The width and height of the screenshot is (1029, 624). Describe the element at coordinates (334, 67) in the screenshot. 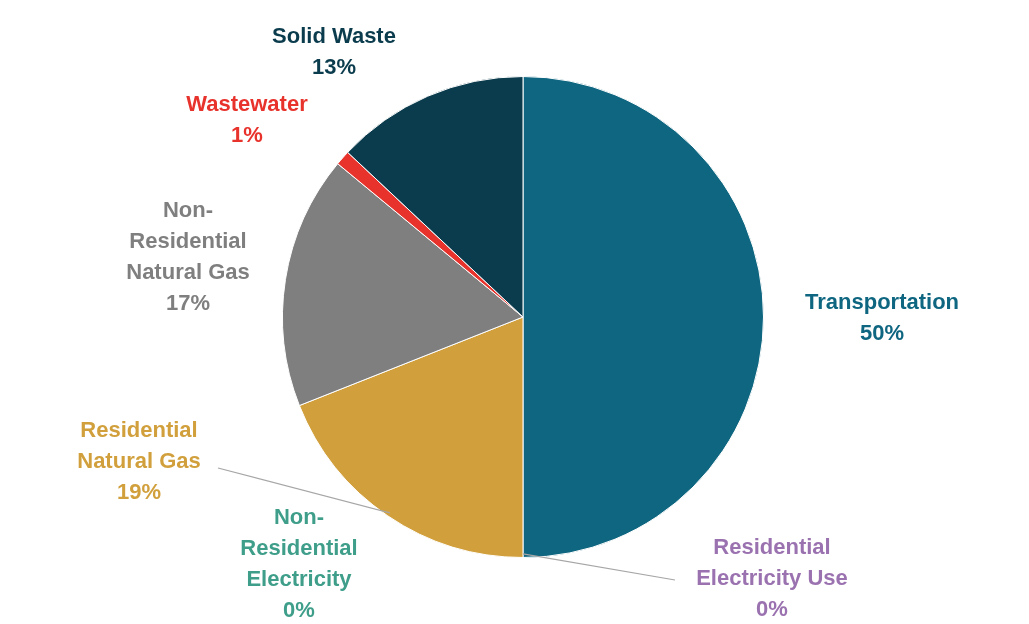

I see `data-label: 13%` at that location.